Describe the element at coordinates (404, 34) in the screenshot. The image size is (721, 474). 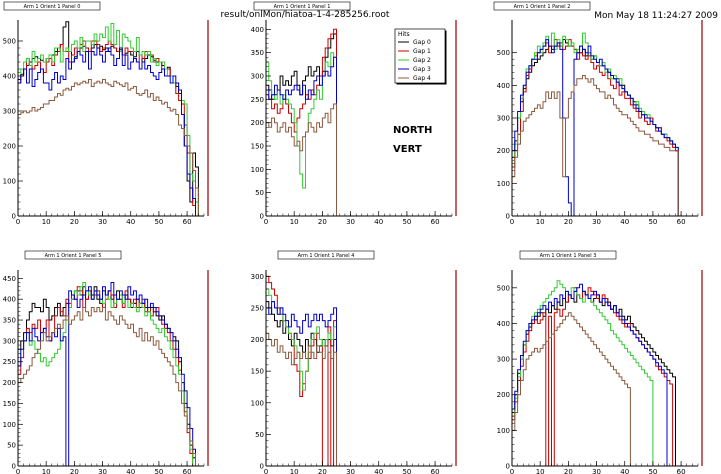
I see `legend-title: Hits` at that location.